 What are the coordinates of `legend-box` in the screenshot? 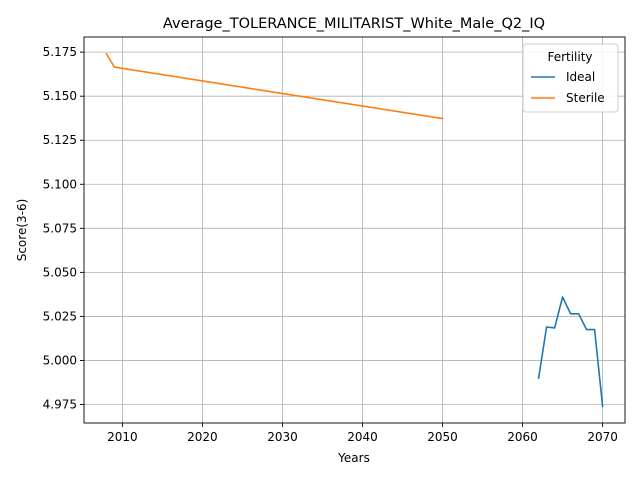 It's located at (570, 78).